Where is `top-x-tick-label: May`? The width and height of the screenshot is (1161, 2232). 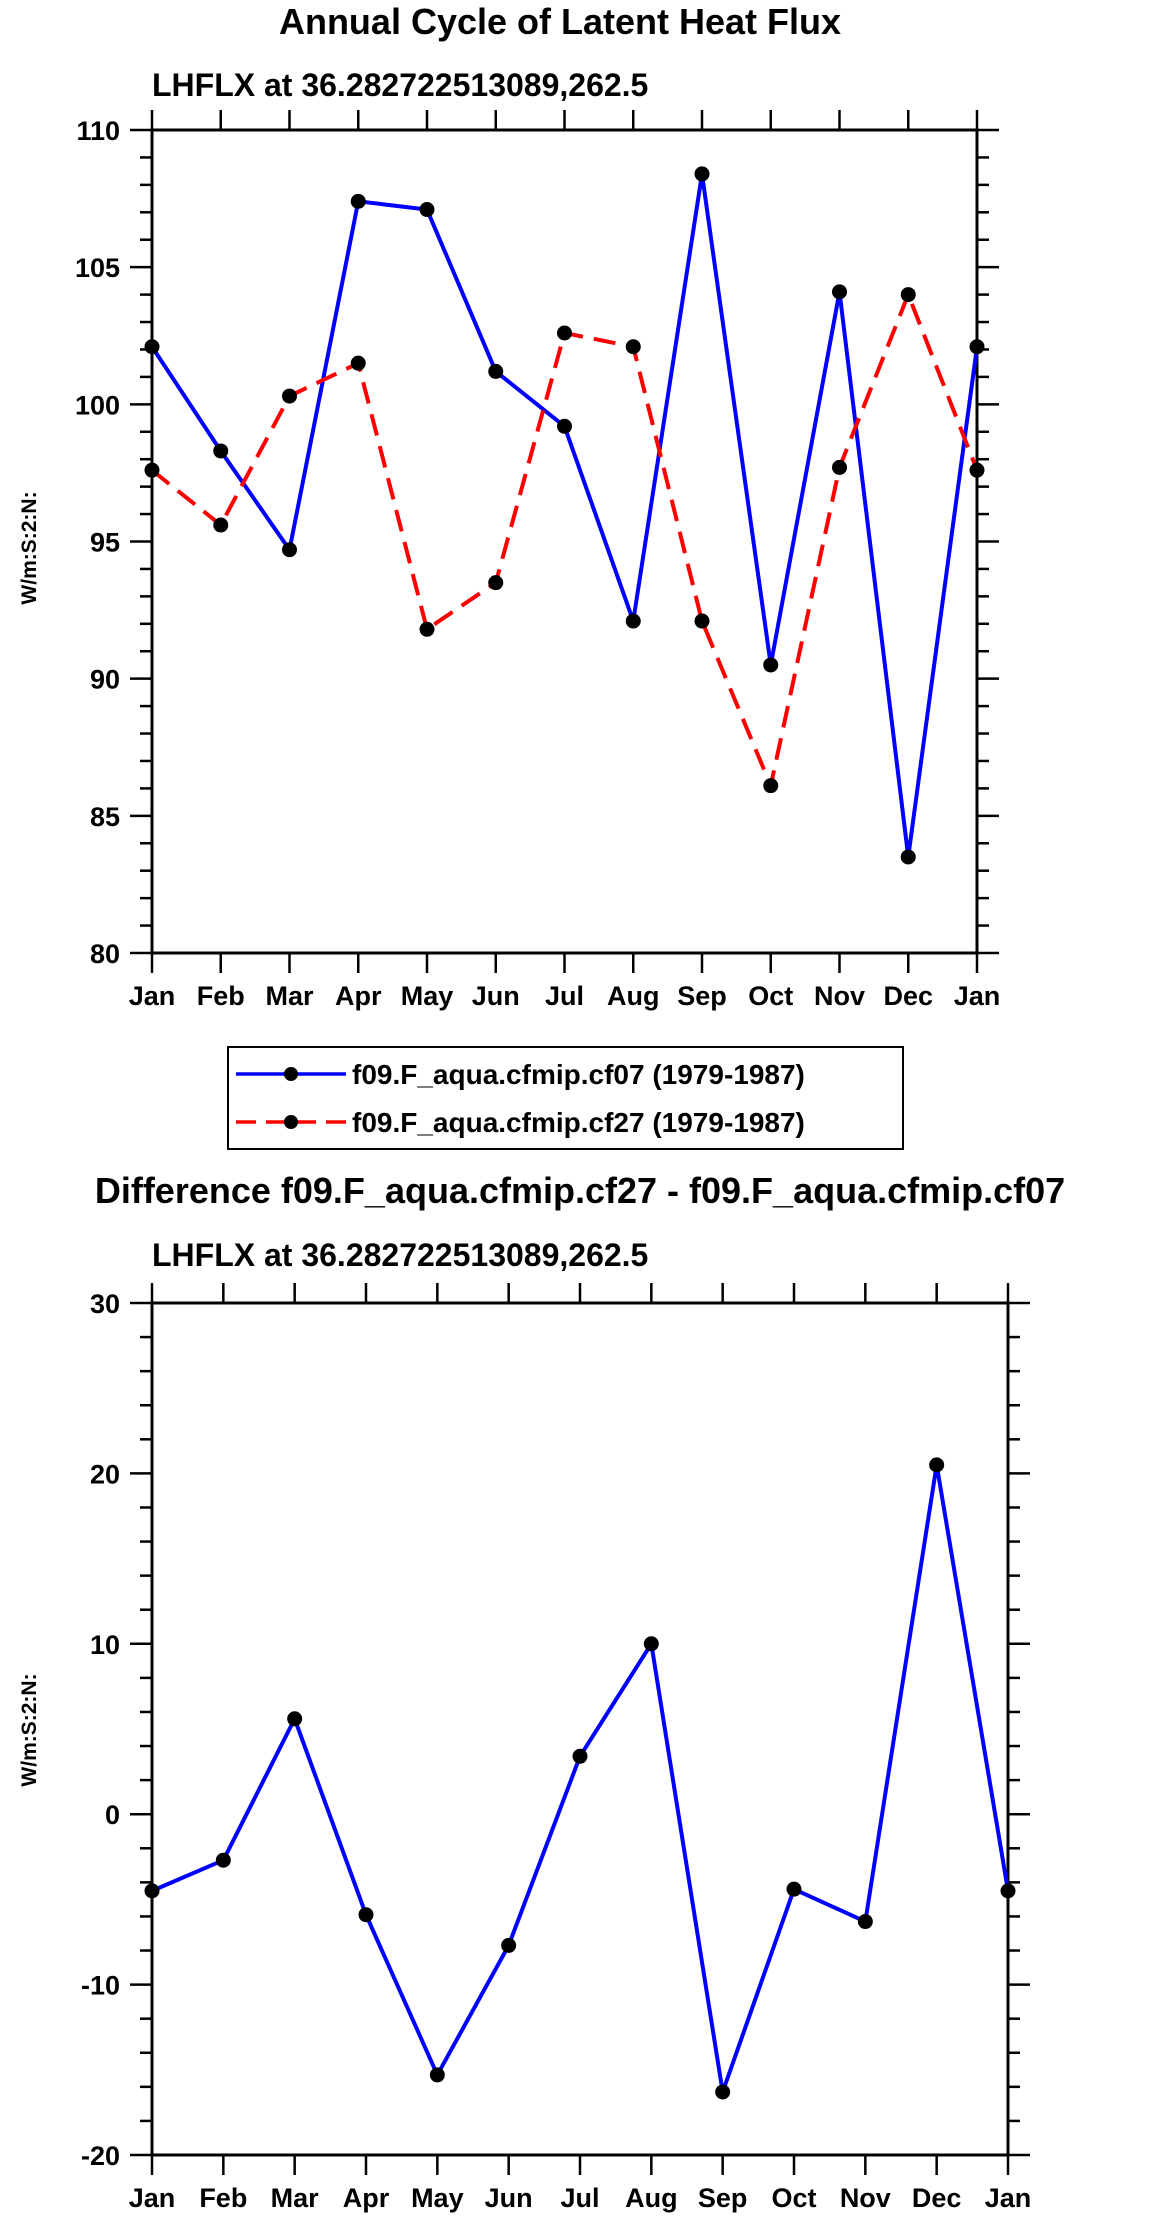
top-x-tick-label: May is located at coordinates (427, 996).